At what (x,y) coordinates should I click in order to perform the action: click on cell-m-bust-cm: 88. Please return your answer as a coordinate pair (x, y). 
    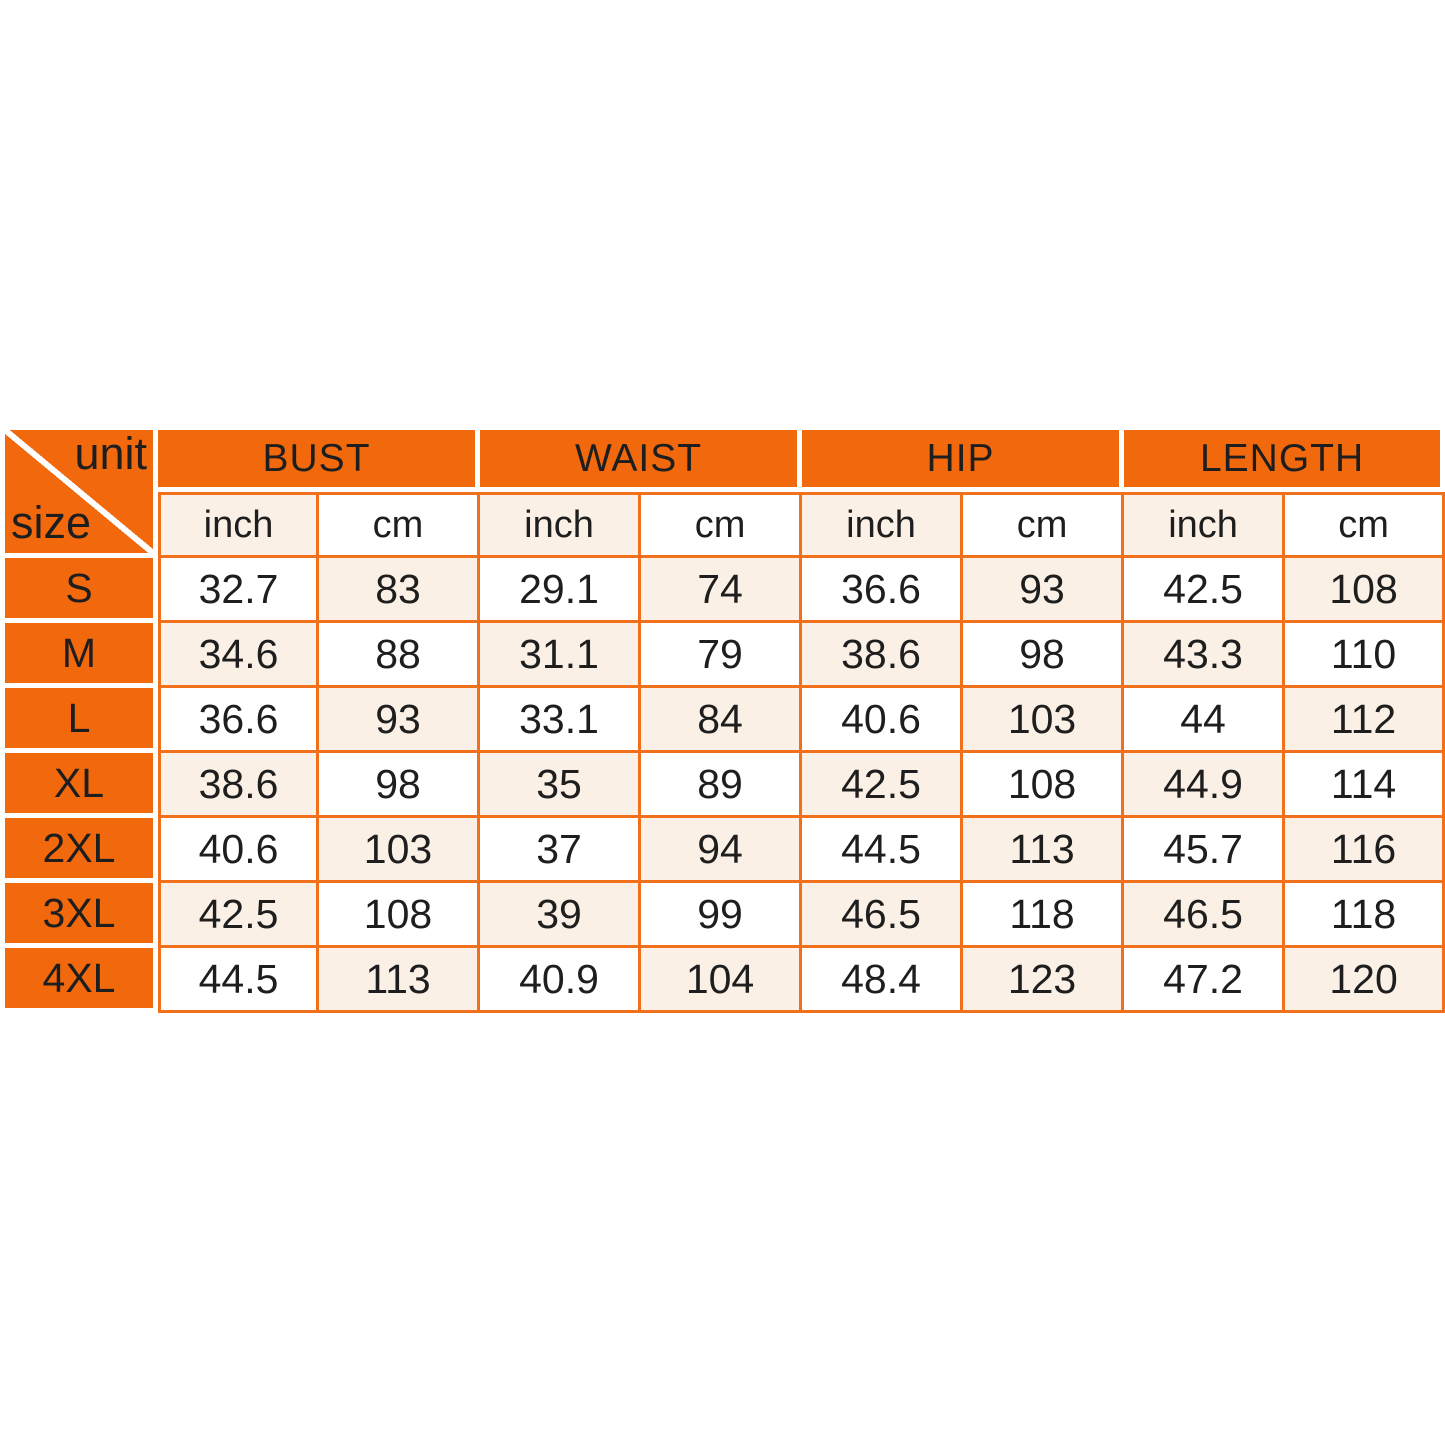
    Looking at the image, I should click on (400, 655).